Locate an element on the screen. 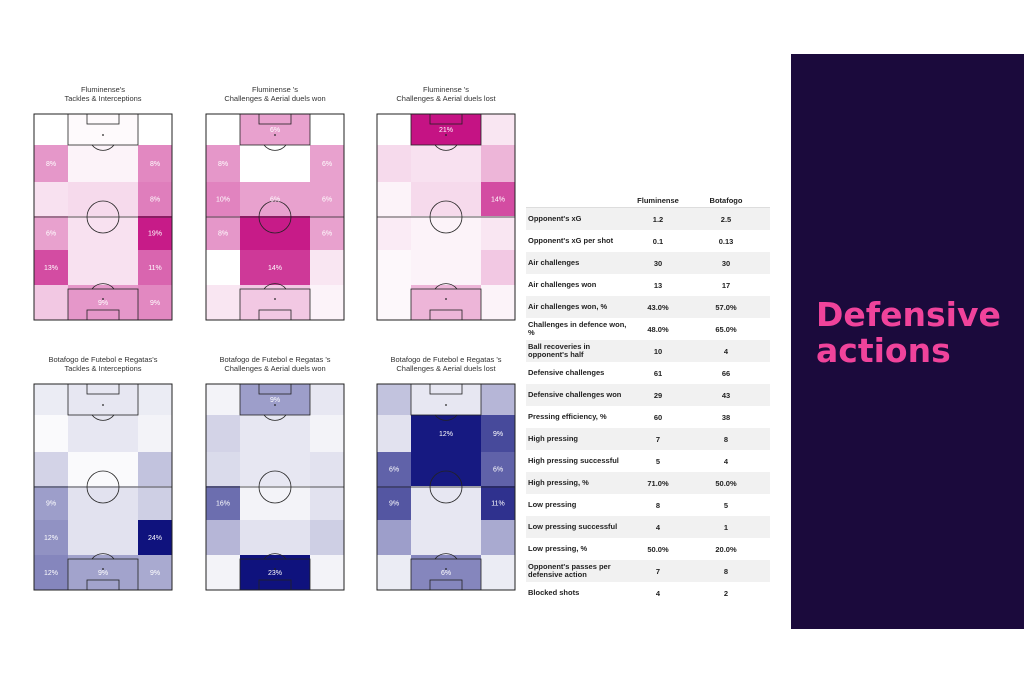  stat-value-team-b: 38 is located at coordinates (726, 417).